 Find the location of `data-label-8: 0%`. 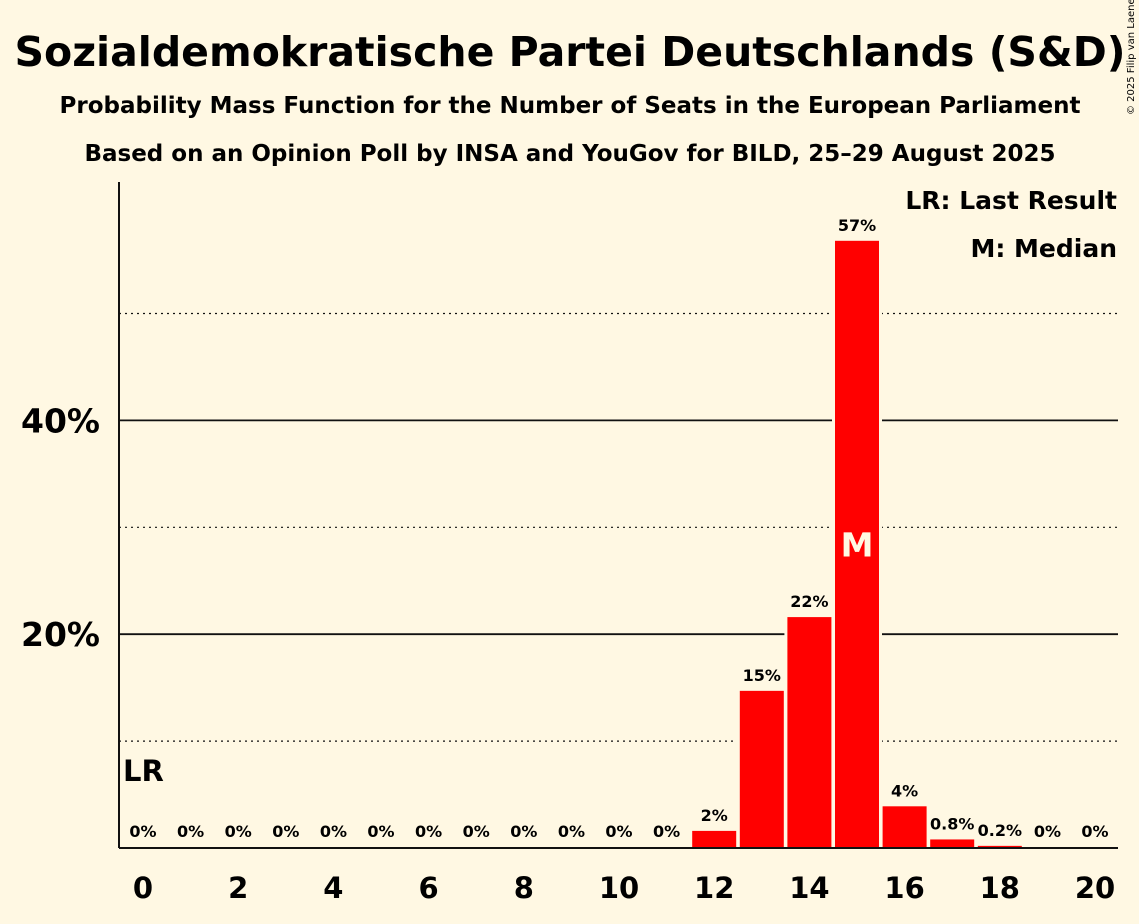

data-label-8: 0% is located at coordinates (523, 831).